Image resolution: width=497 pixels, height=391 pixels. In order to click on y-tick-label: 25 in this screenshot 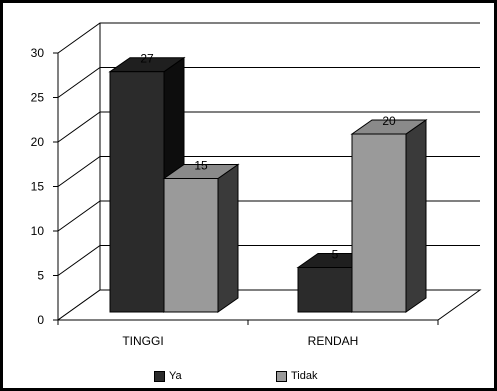, I will do `click(38, 98)`.